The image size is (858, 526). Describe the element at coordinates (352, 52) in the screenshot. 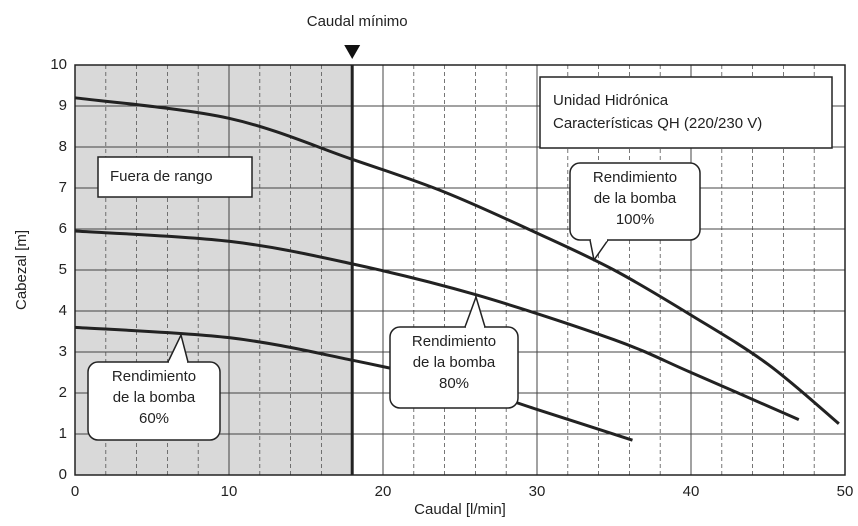

I see `min-flow-marker` at that location.